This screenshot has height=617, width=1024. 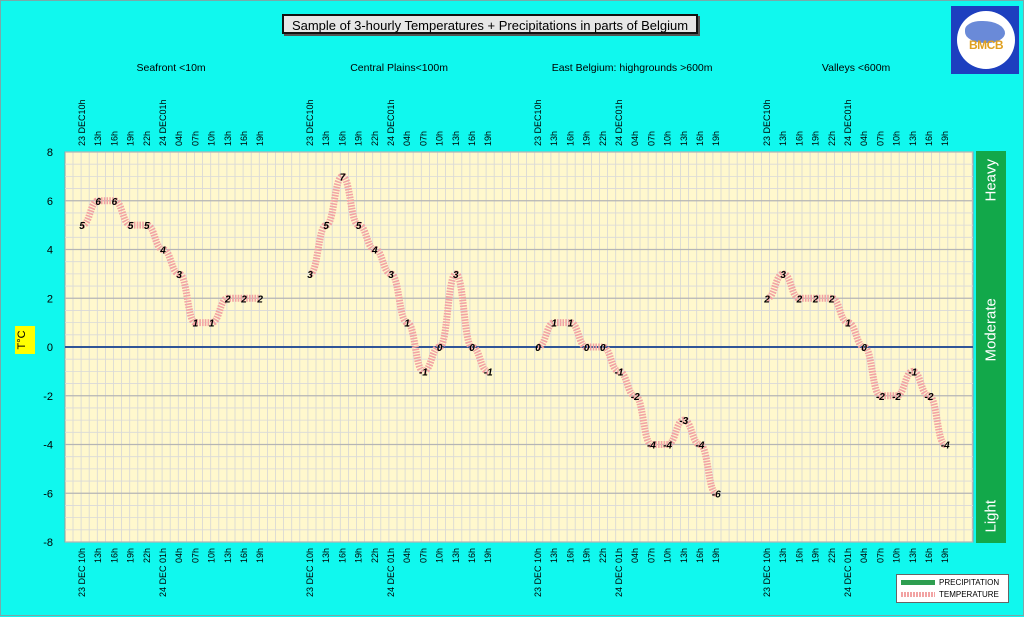 What do you see at coordinates (986, 45) in the screenshot?
I see `logo-text: BMCB` at bounding box center [986, 45].